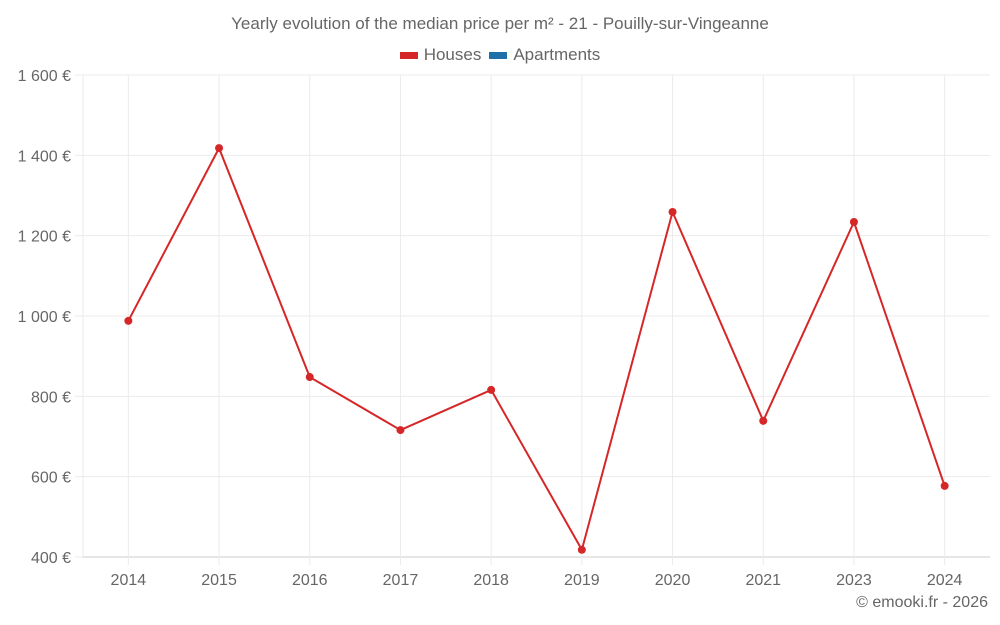  I want to click on y-tick-label: 400 €, so click(51, 558).